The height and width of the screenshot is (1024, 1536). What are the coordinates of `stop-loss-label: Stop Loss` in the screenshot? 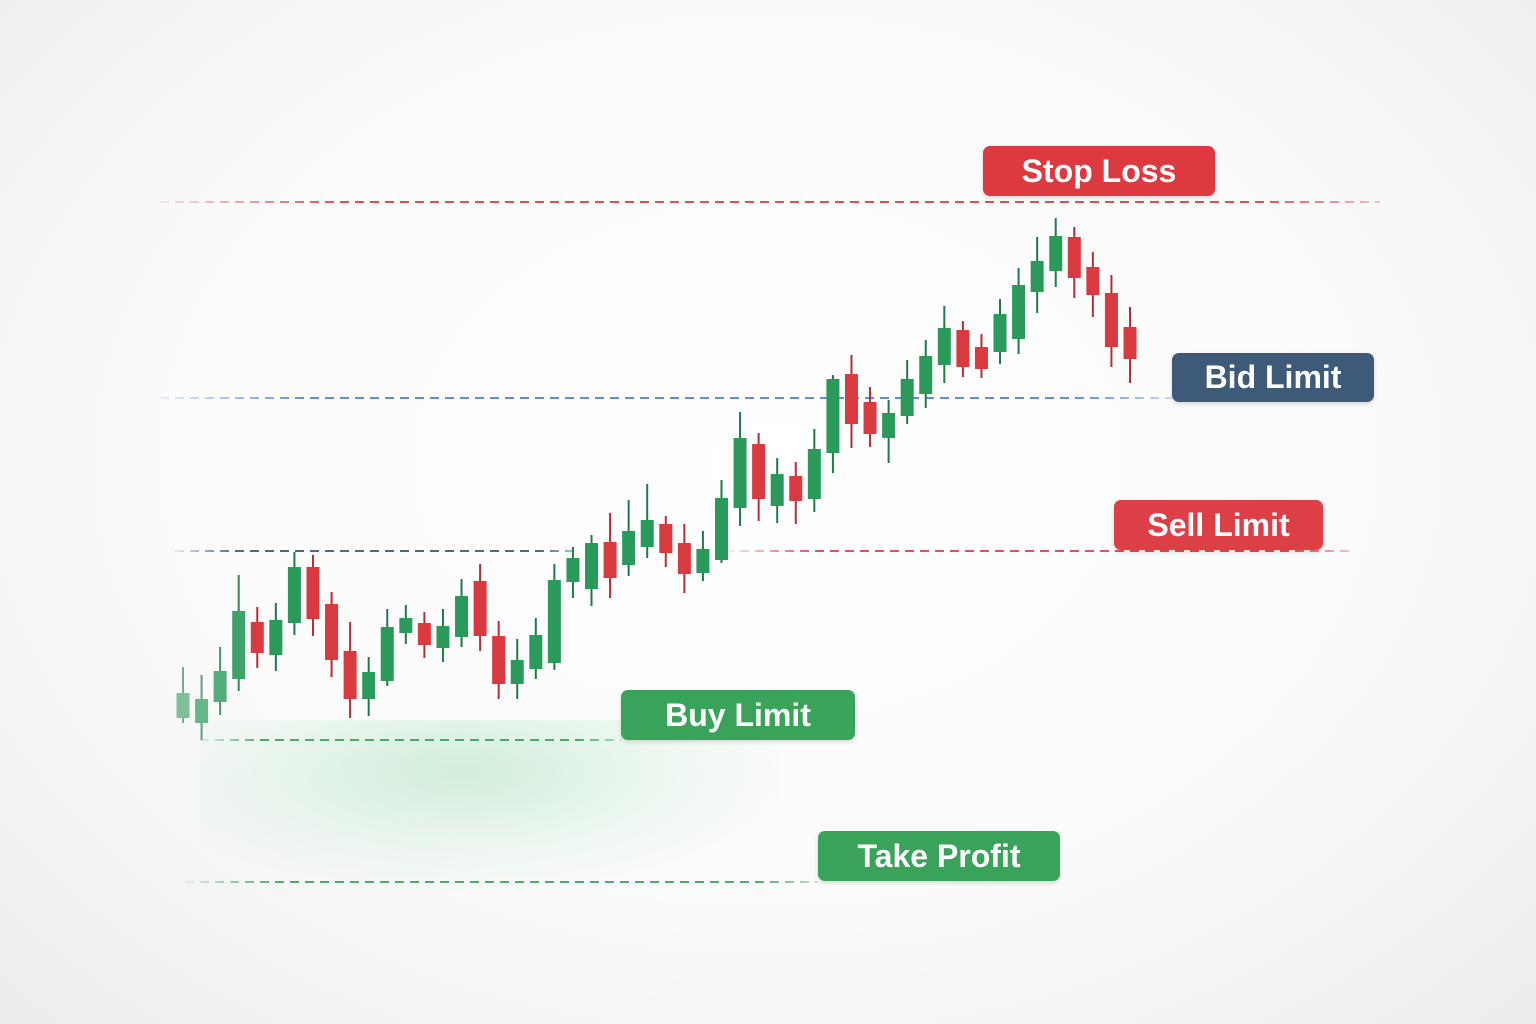 It's located at (1099, 171).